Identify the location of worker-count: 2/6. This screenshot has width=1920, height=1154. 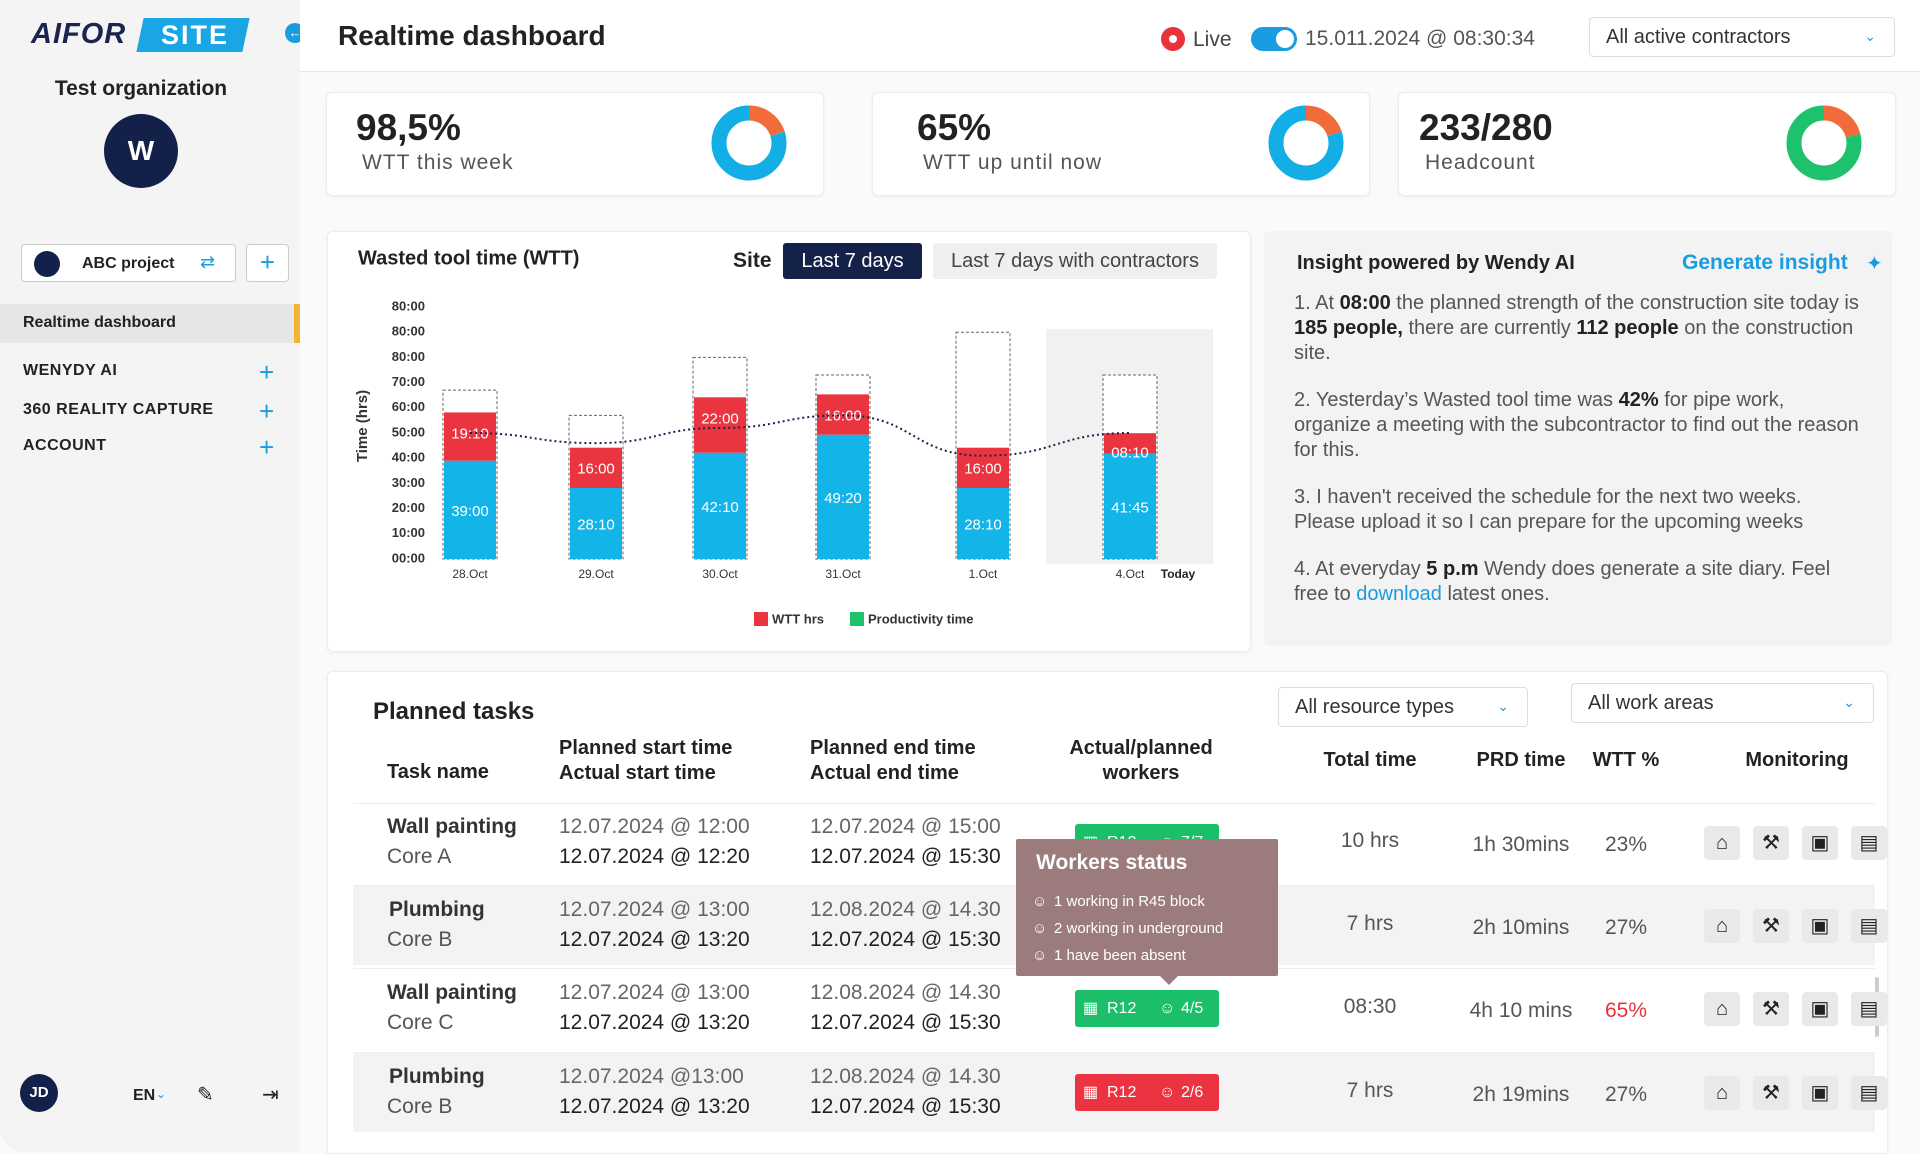
(1192, 1092).